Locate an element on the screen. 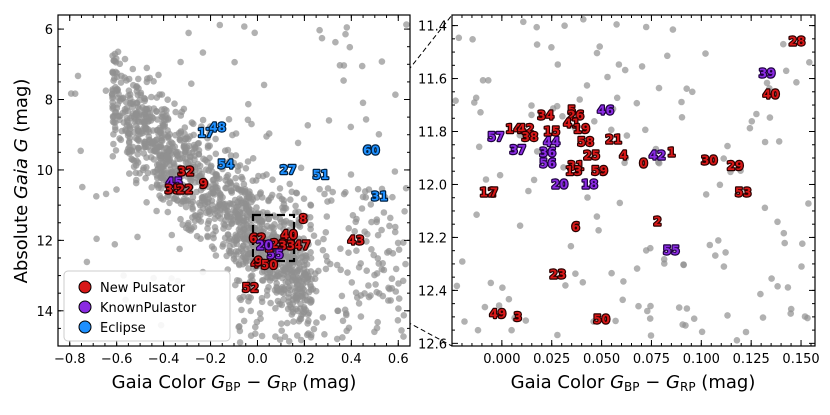 The height and width of the screenshot is (415, 830). star-label-np: 30 is located at coordinates (709, 161).